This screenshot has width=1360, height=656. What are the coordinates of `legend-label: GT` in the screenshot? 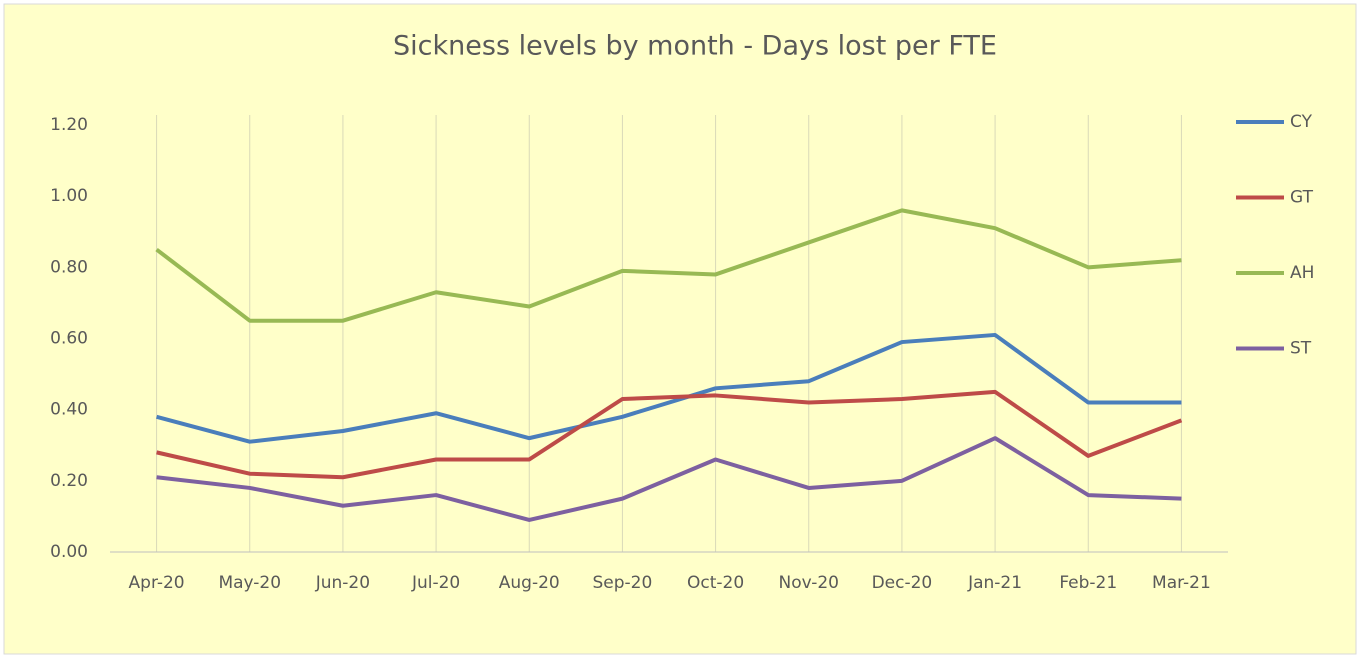 It's located at (1302, 198).